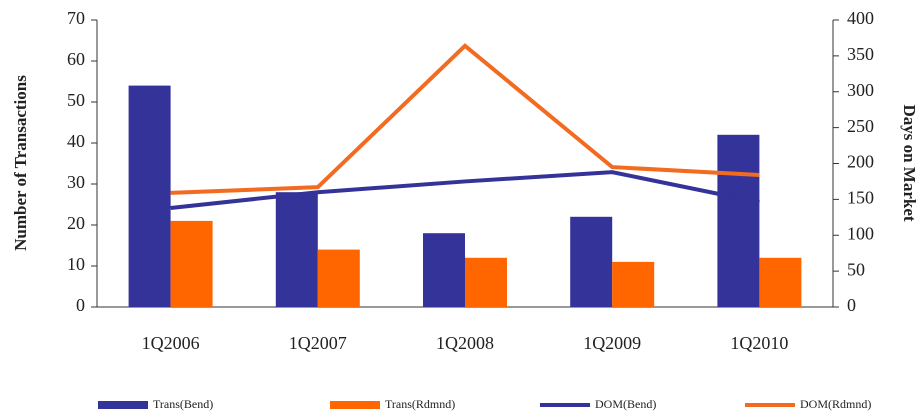  What do you see at coordinates (20, 163) in the screenshot?
I see `y-axis-title: Number of Transactions` at bounding box center [20, 163].